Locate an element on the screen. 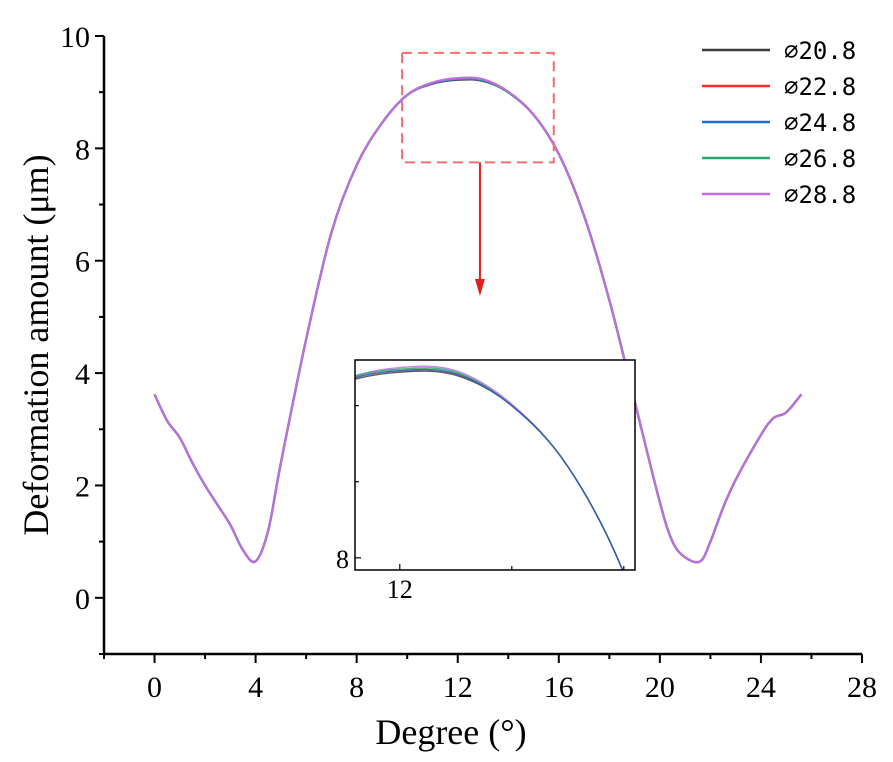  y-tick-label: 4 is located at coordinates (82, 374).